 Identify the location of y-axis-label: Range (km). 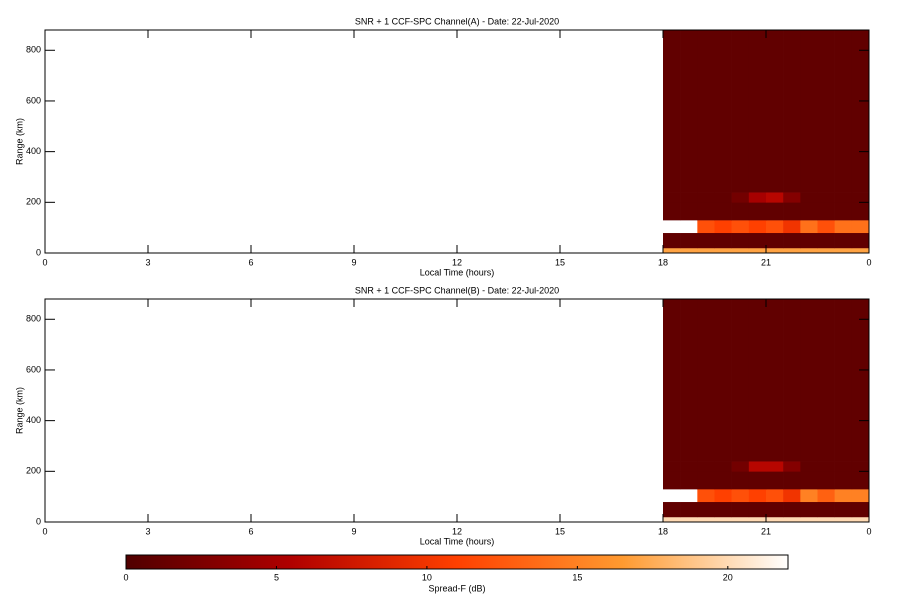
(19, 410).